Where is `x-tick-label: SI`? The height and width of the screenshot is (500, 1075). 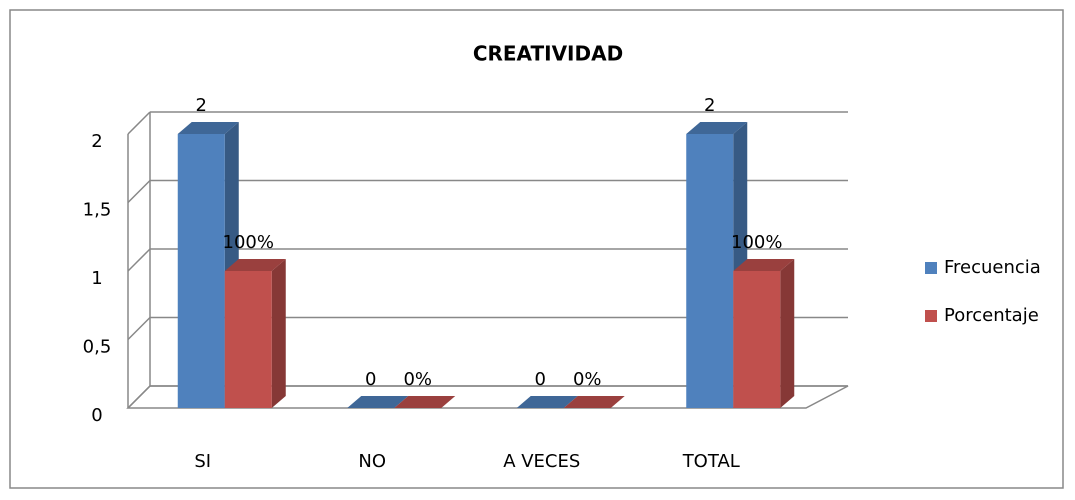 x-tick-label: SI is located at coordinates (202, 461).